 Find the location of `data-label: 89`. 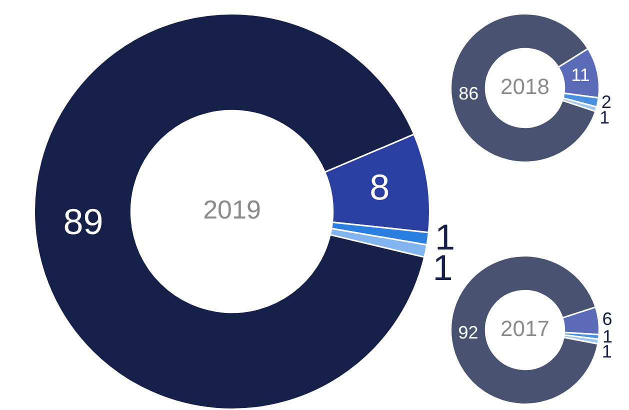

data-label: 89 is located at coordinates (83, 221).